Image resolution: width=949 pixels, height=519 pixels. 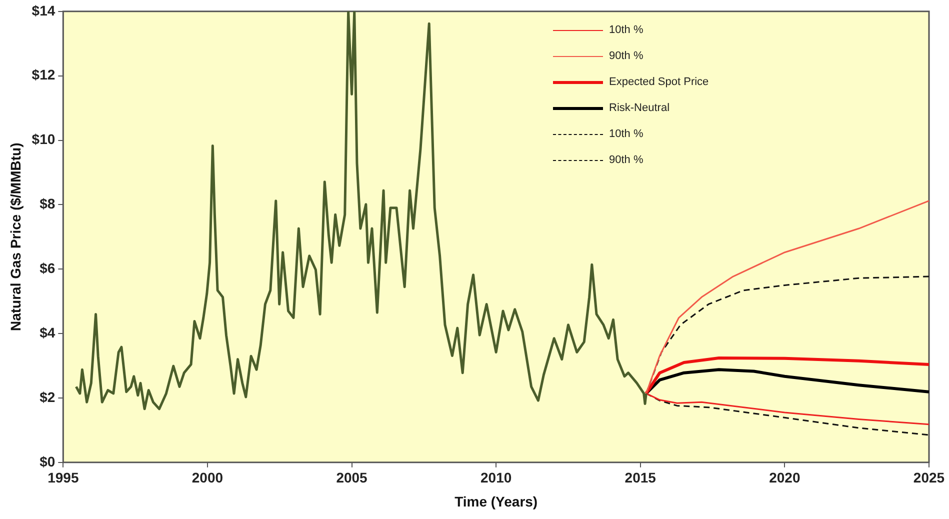 I want to click on x-axis-title: Time (Years), so click(x=496, y=501).